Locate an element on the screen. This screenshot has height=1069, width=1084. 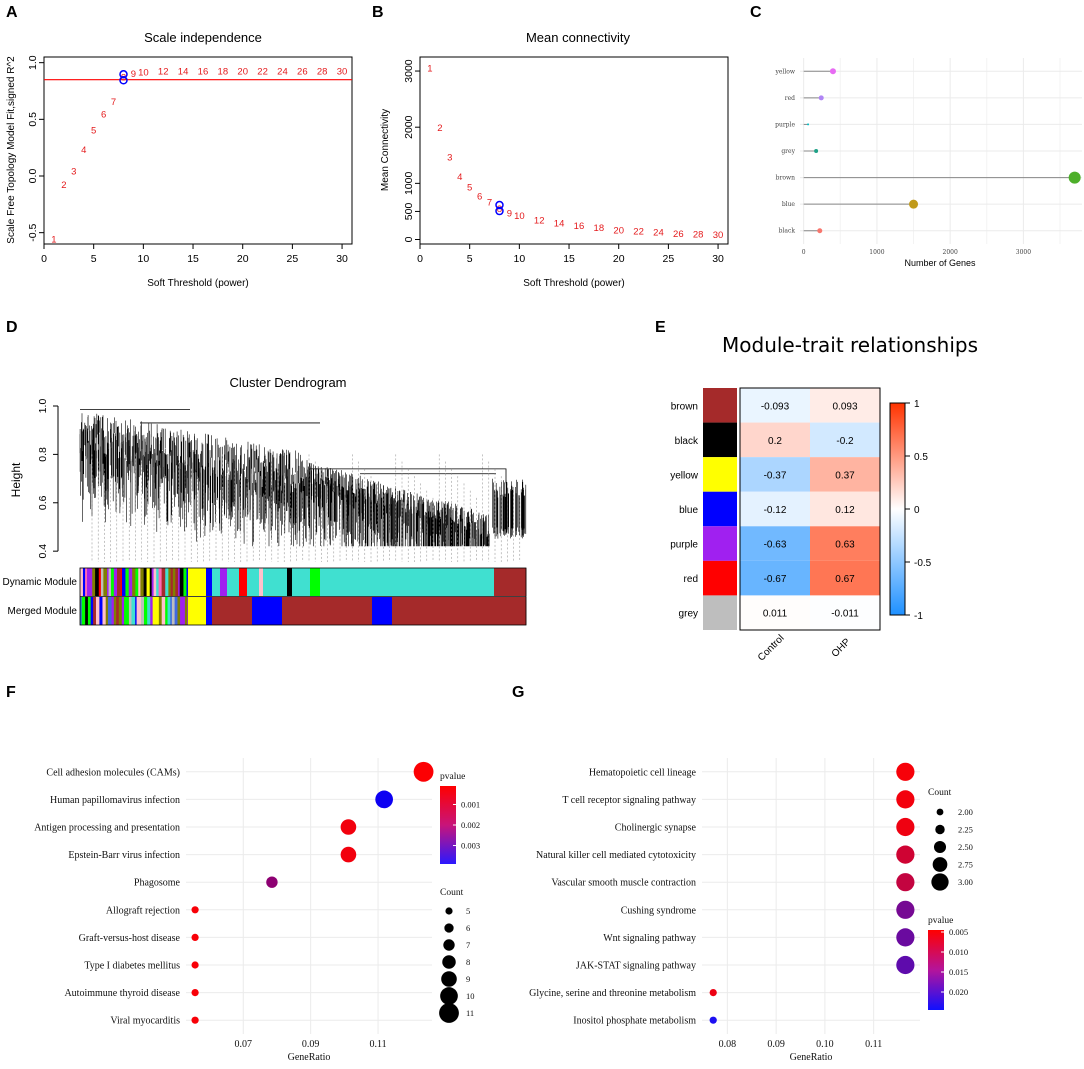
panel-a-xtick-label: 0 is located at coordinates (44, 259).